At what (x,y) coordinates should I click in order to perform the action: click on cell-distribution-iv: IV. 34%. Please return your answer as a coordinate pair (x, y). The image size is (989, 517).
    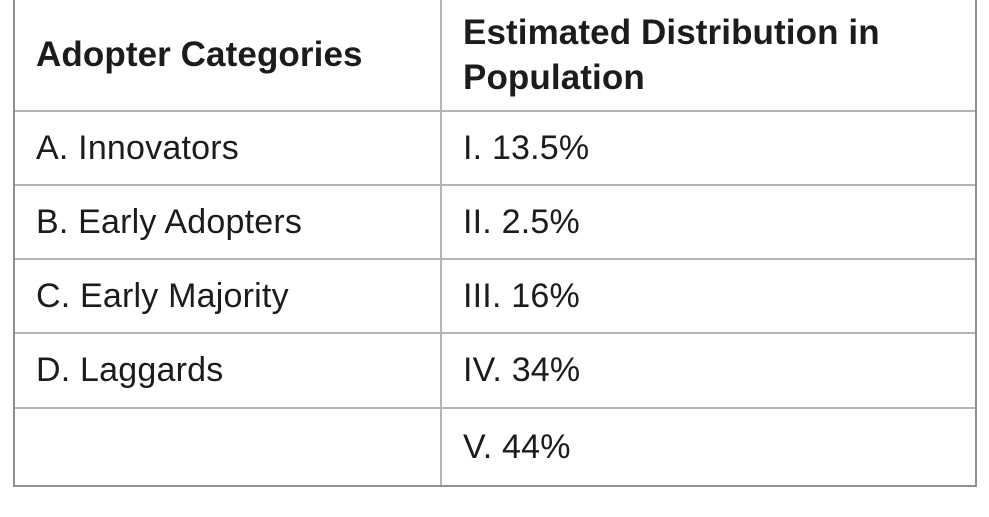
    Looking at the image, I should click on (707, 369).